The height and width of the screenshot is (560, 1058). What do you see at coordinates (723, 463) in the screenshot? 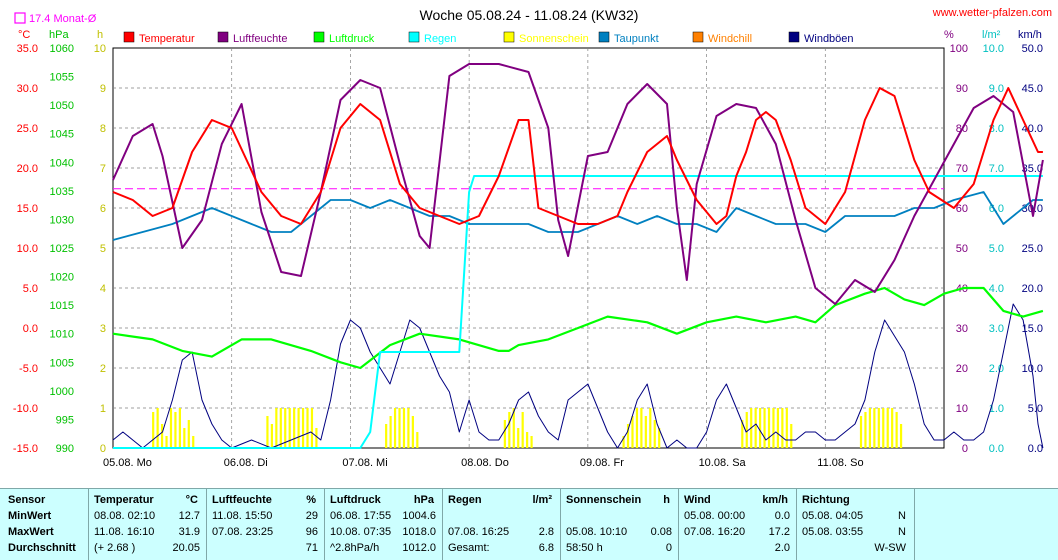
I see `x-tick-label: 10.08. Sa` at bounding box center [723, 463].